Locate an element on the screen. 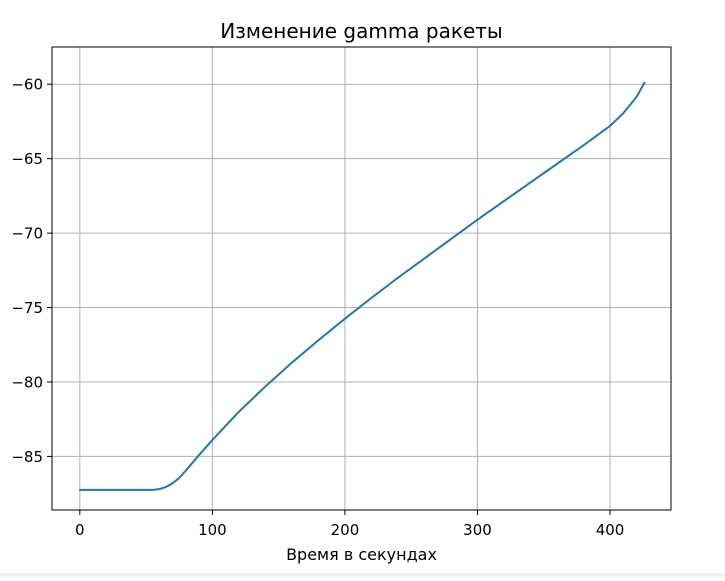  x-axis-label: Время в секундах is located at coordinates (361, 554).